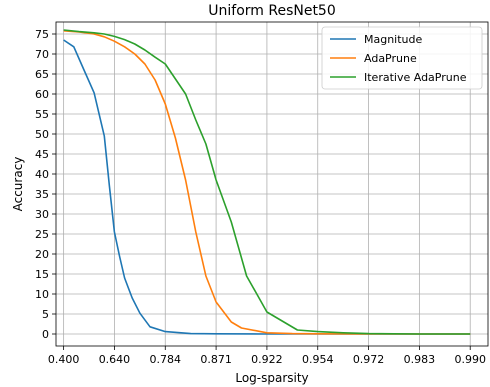 The width and height of the screenshot is (490, 387). Describe the element at coordinates (166, 359) in the screenshot. I see `x-tick-label: 0.784` at that location.